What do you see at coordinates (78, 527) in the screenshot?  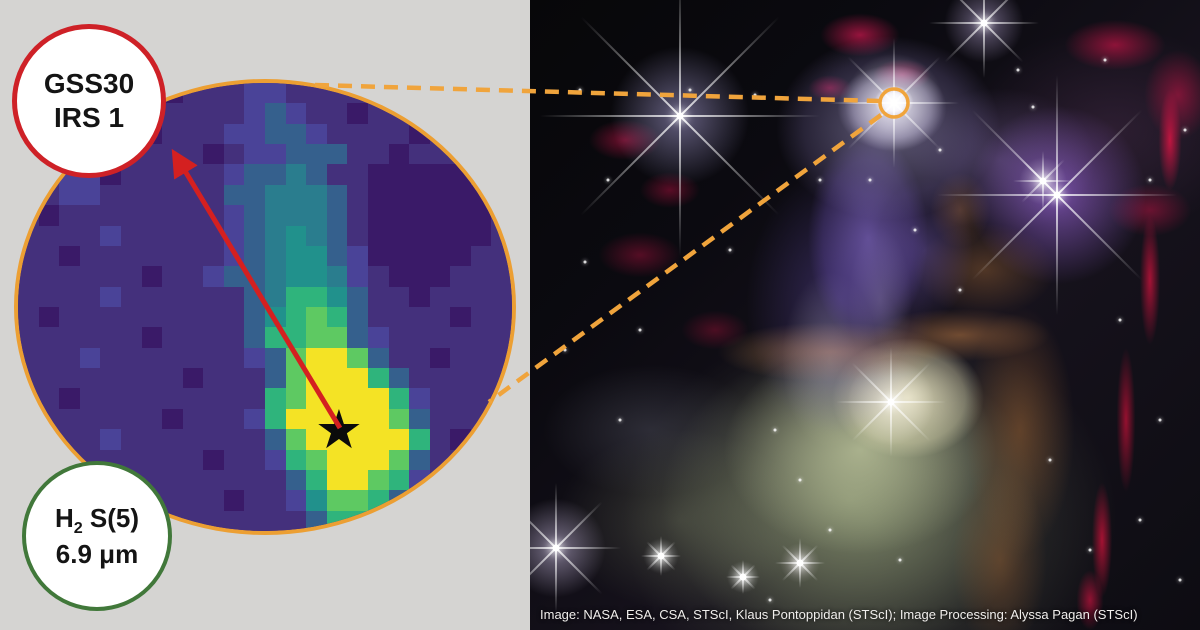 I see `h-subscript: 2` at bounding box center [78, 527].